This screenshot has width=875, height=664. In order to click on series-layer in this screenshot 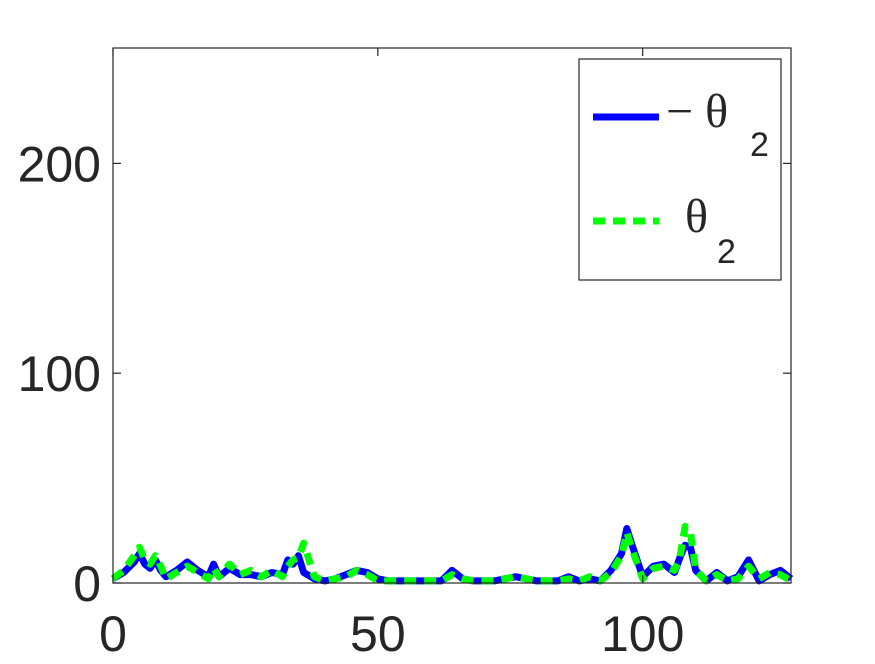, I will do `click(452, 553)`.